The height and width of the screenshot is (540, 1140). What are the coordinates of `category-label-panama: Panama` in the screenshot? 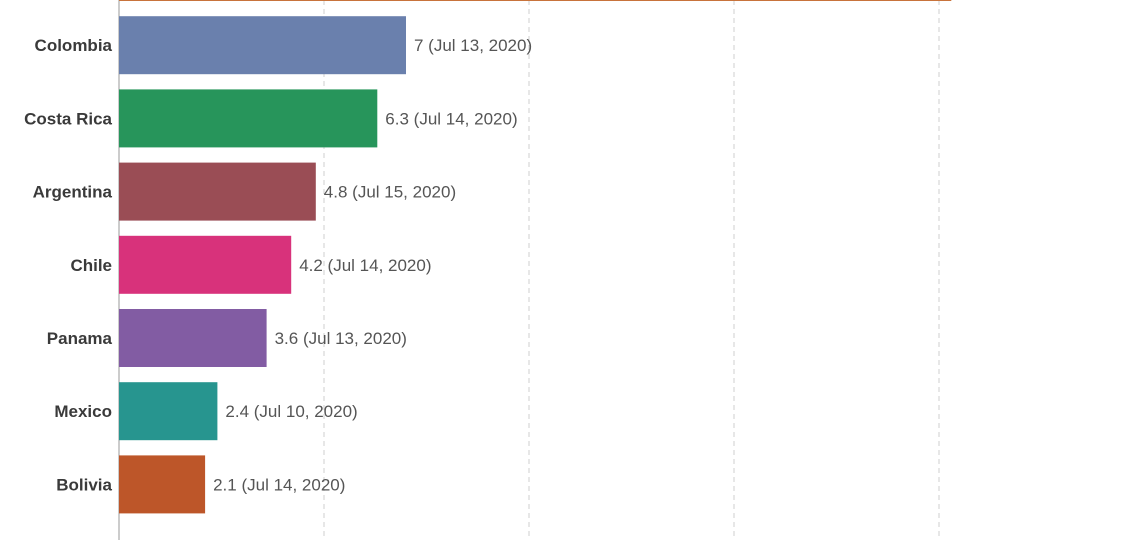 It's located at (80, 338).